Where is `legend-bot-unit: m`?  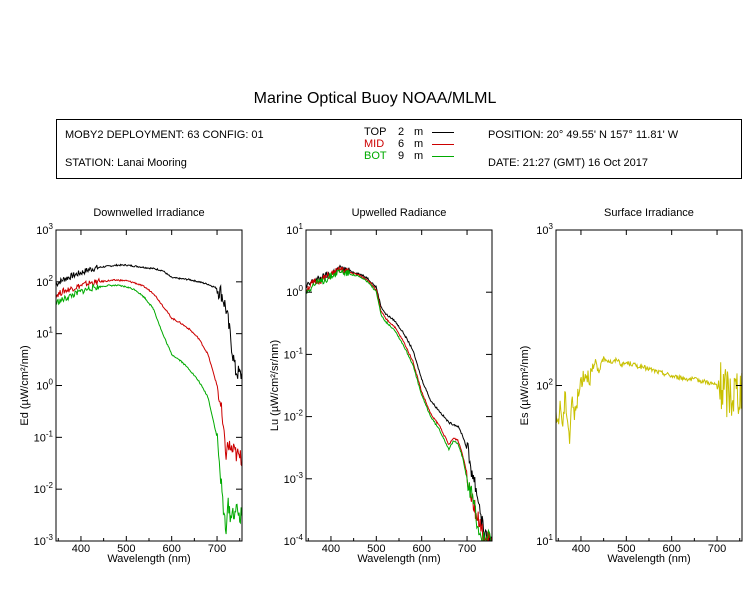 legend-bot-unit: m is located at coordinates (419, 156).